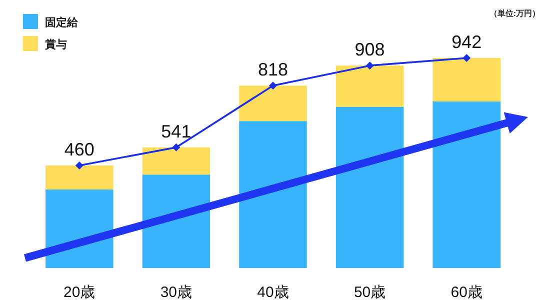 The height and width of the screenshot is (307, 547). Describe the element at coordinates (176, 292) in the screenshot. I see `x-tick-label: 30歳` at that location.